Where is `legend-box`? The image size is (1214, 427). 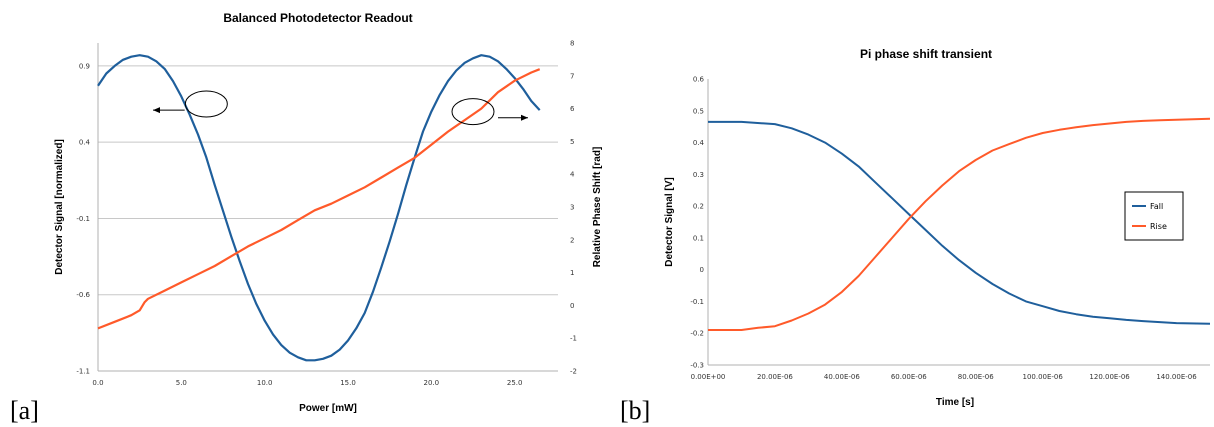
legend-box is located at coordinates (1154, 216).